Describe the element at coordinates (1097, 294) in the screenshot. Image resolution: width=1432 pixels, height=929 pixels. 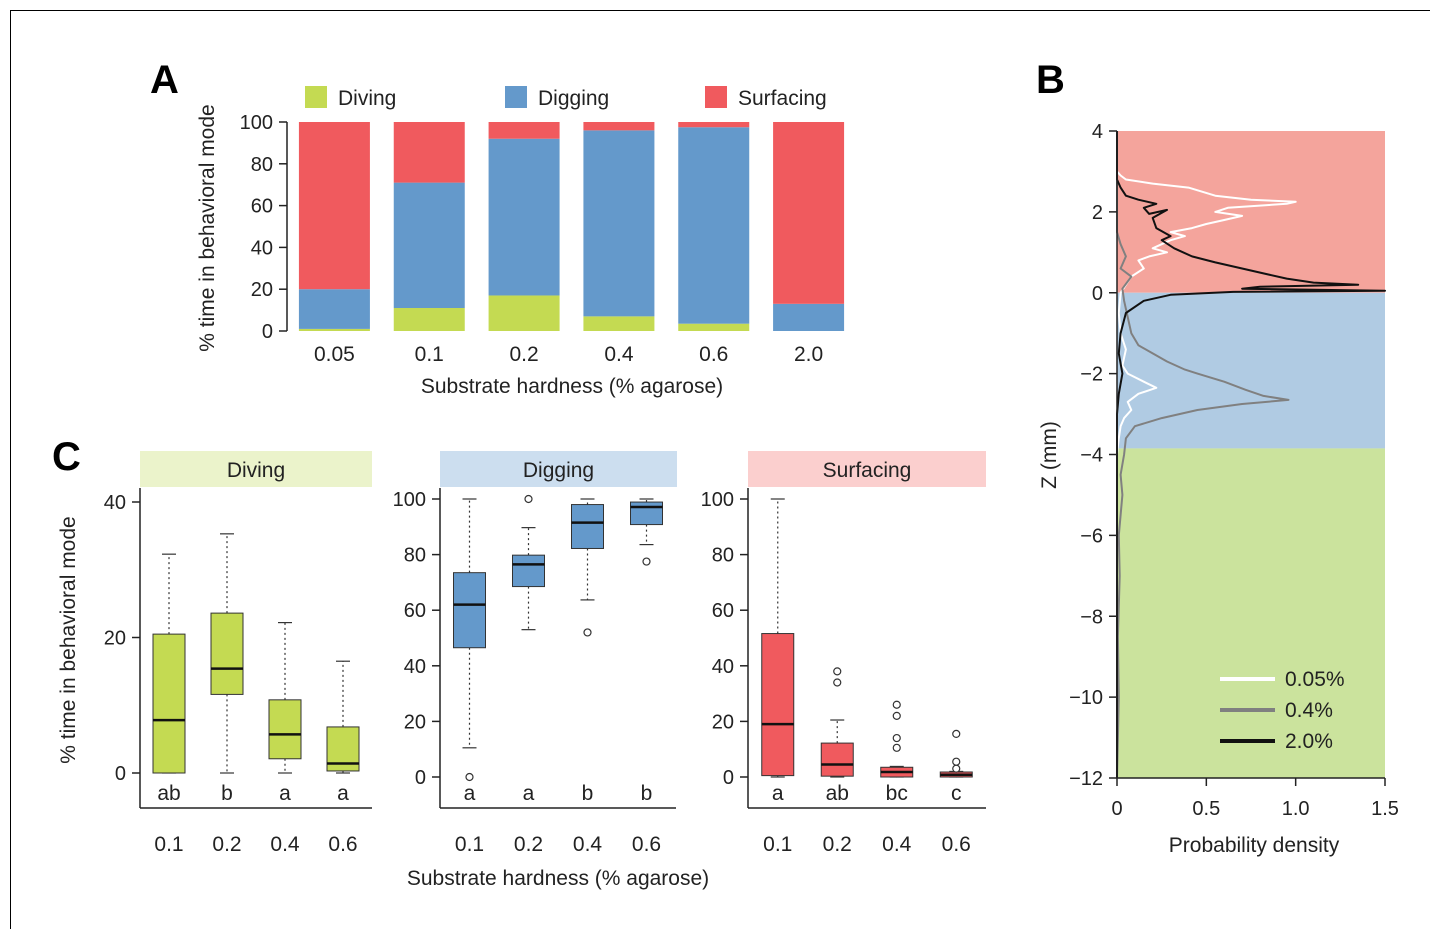
I see `chart-b-ytick-label: 0` at that location.